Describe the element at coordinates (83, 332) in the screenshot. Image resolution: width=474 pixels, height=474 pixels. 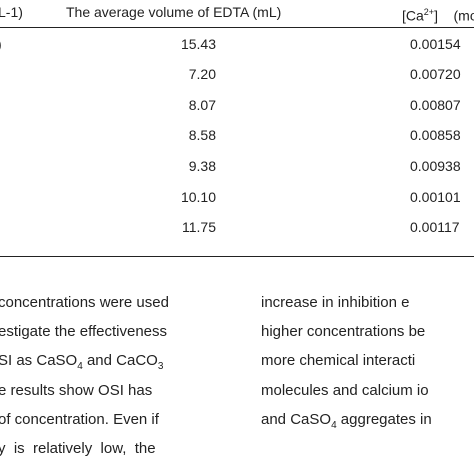
I see `text-line: estigate the effectiveness` at that location.